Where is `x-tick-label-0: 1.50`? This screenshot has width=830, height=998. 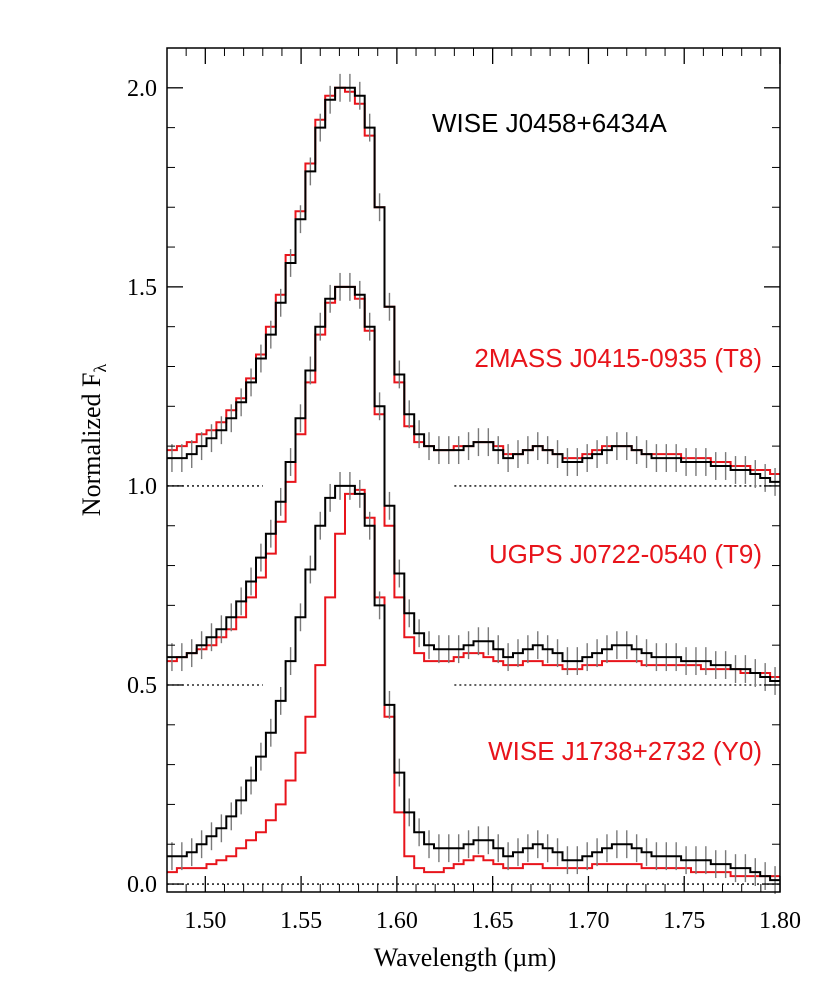 x-tick-label-0: 1.50 is located at coordinates (205, 921).